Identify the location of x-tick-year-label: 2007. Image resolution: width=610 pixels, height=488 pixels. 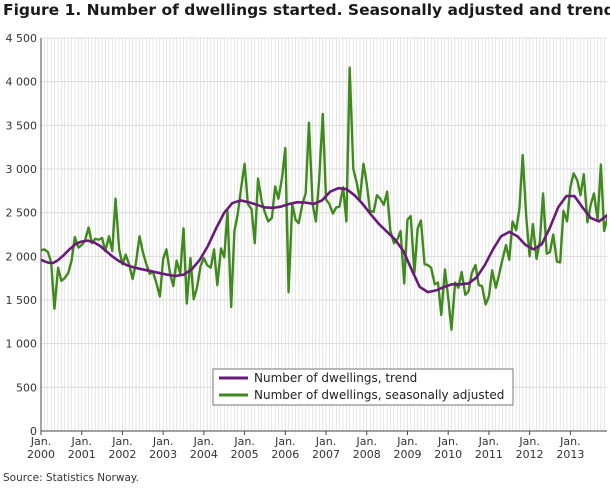
(326, 454).